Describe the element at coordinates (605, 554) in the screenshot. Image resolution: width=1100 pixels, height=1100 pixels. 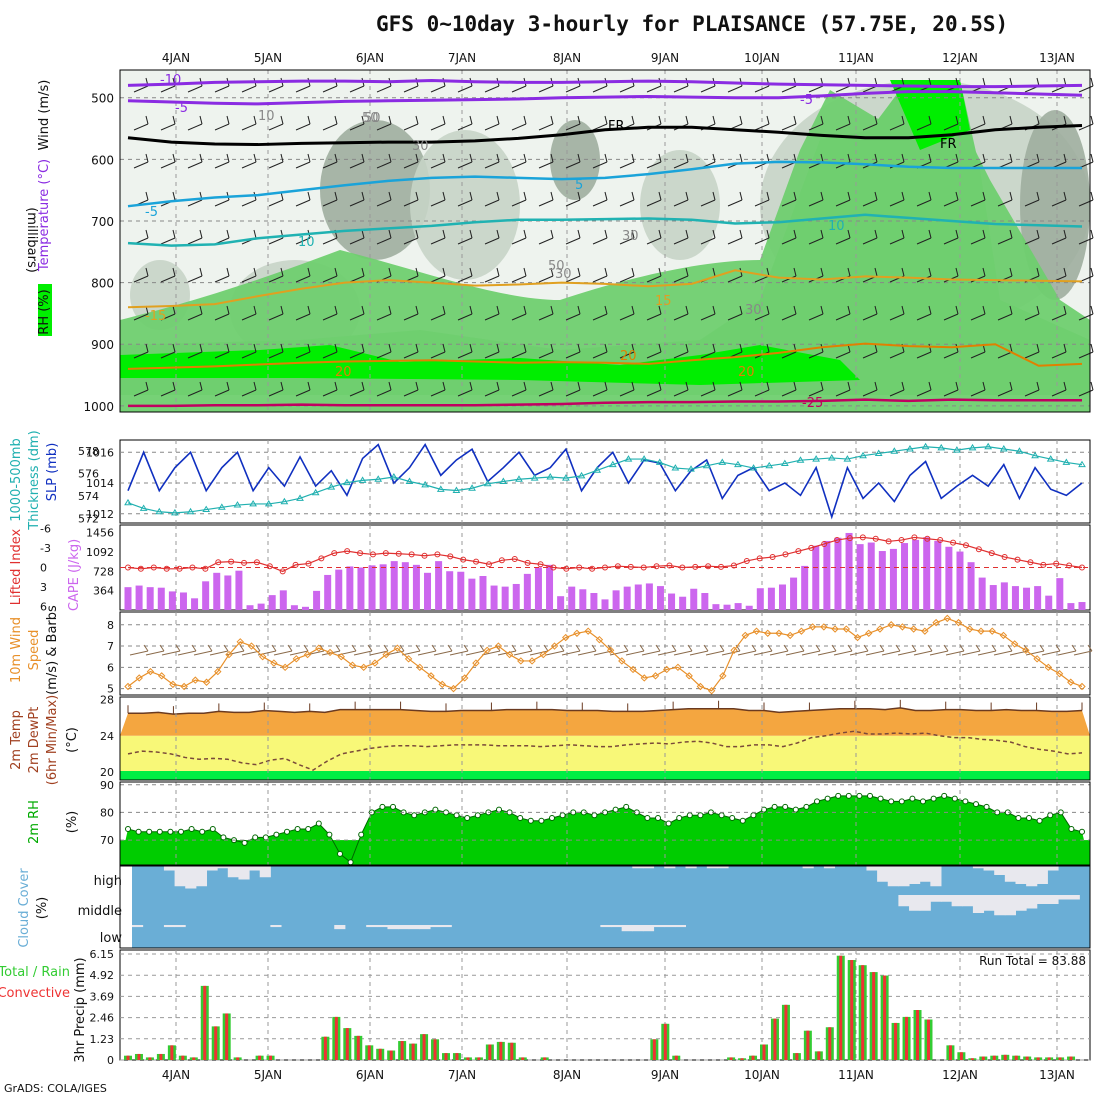
I see `lifted-index-line` at that location.